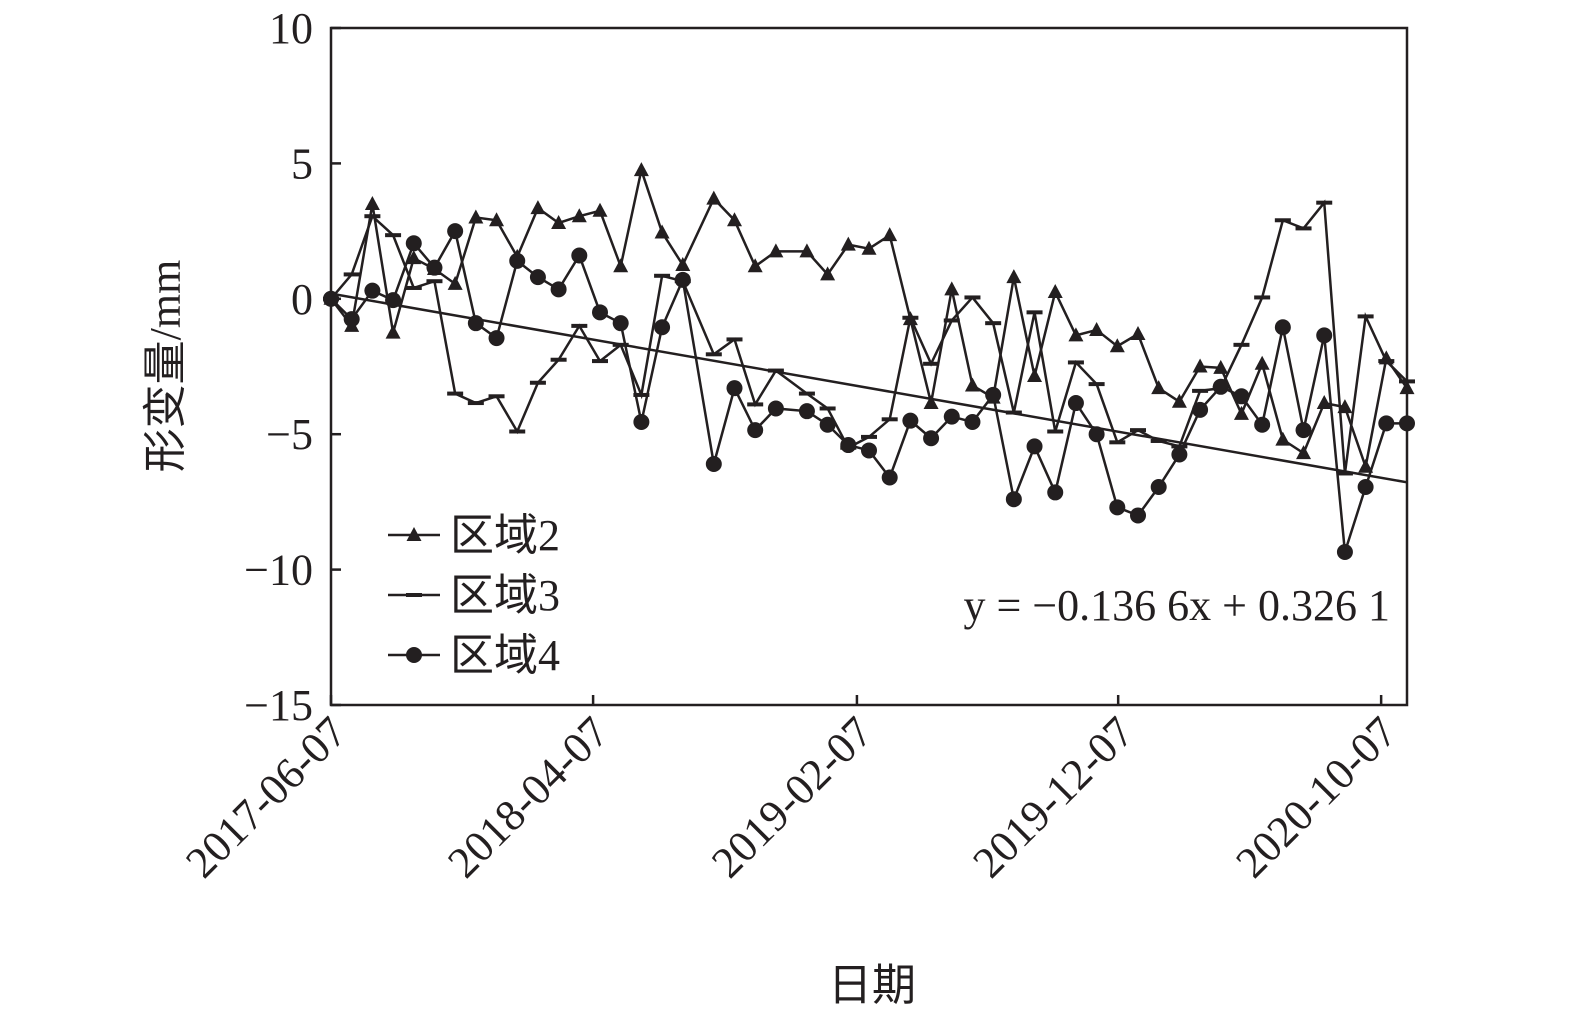 The height and width of the screenshot is (1027, 1575). I want to click on y-tick-label: 10, so click(291, 28).